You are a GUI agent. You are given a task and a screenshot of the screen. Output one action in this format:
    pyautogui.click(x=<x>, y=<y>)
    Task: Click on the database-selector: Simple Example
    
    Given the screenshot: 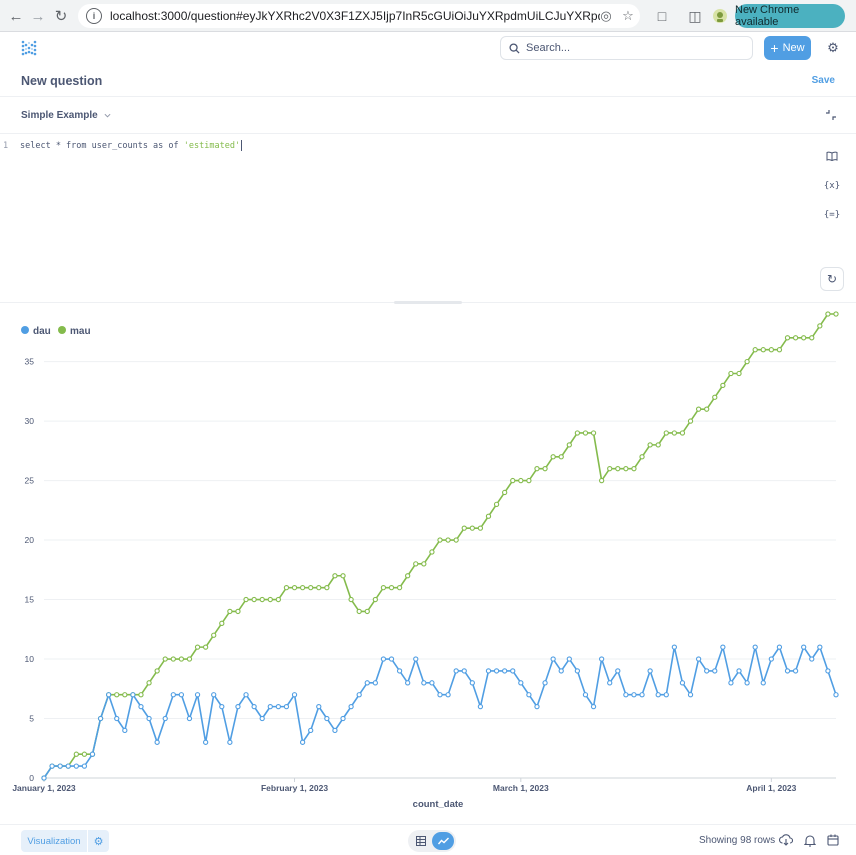 What is the action you would take?
    pyautogui.click(x=66, y=115)
    